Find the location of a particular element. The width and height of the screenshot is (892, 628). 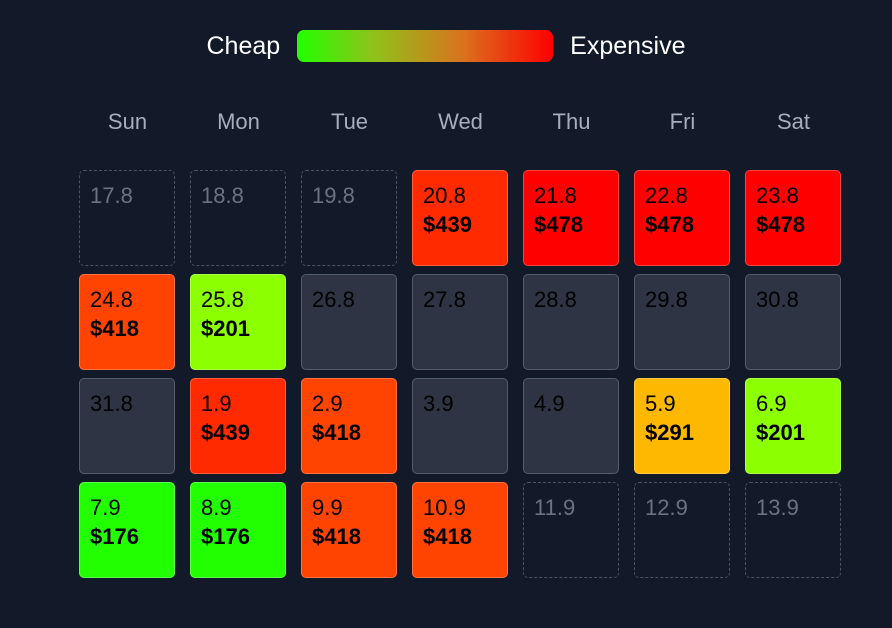

day-cell: 29.8 is located at coordinates (682, 322).